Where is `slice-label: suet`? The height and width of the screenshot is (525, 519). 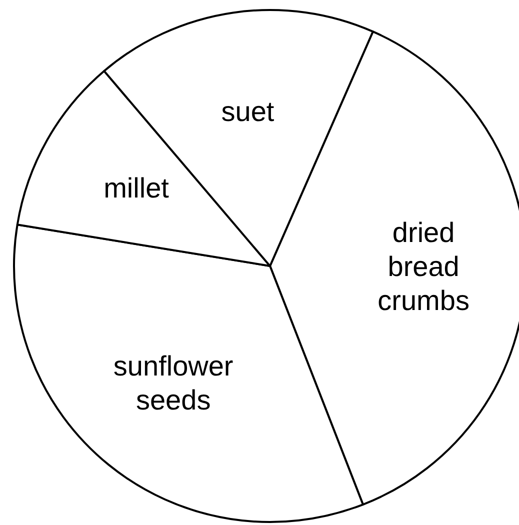 slice-label: suet is located at coordinates (247, 112).